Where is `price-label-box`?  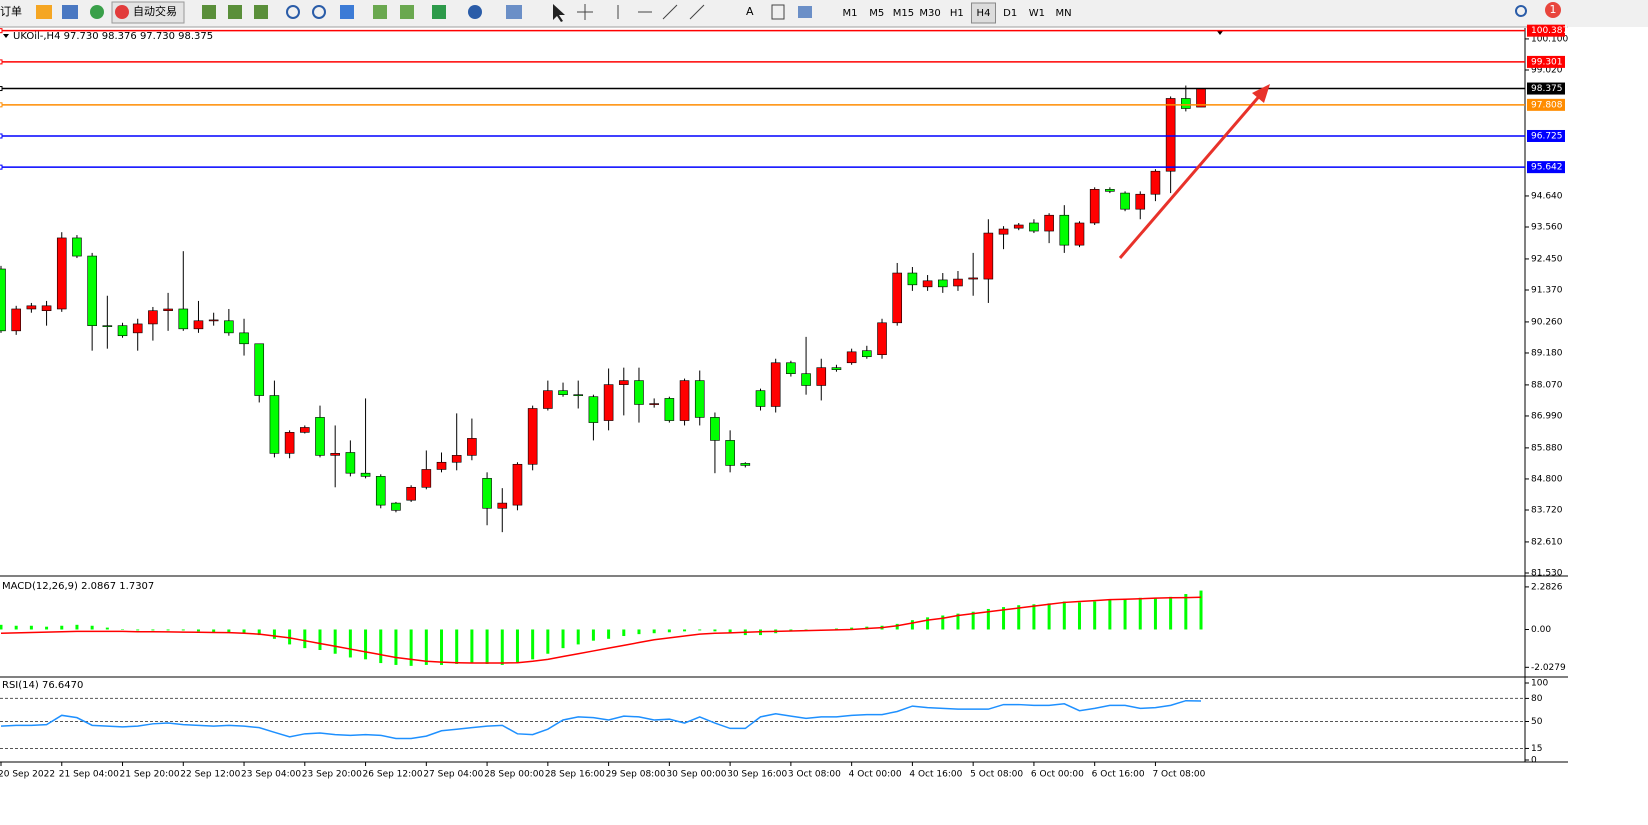
price-label-box is located at coordinates (1546, 167).